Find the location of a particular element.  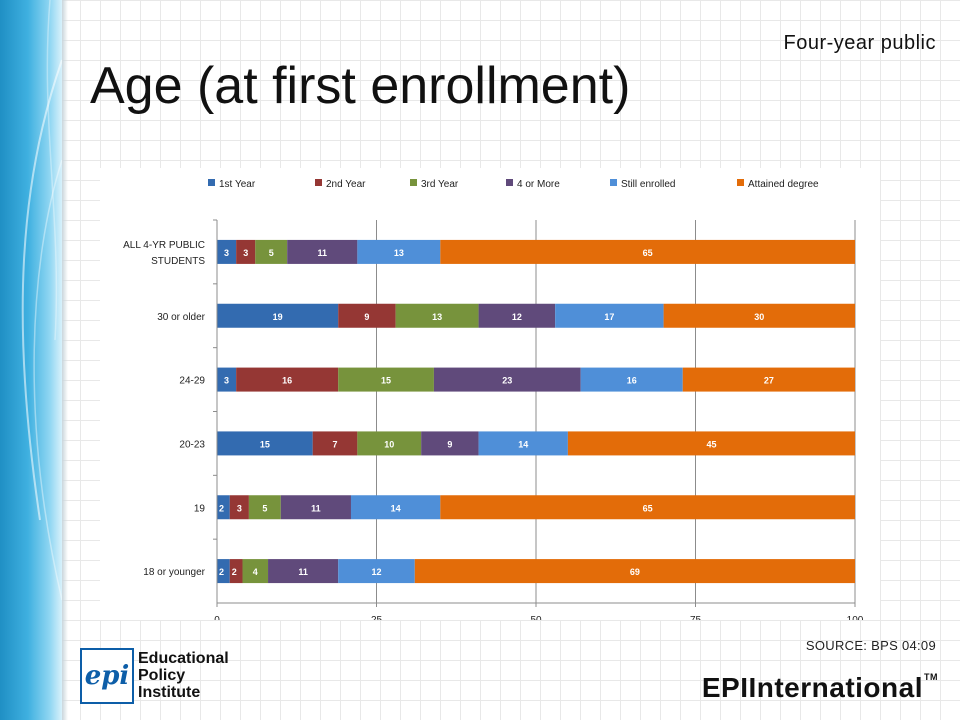

category-label-5: 18 or younger is located at coordinates (174, 572).